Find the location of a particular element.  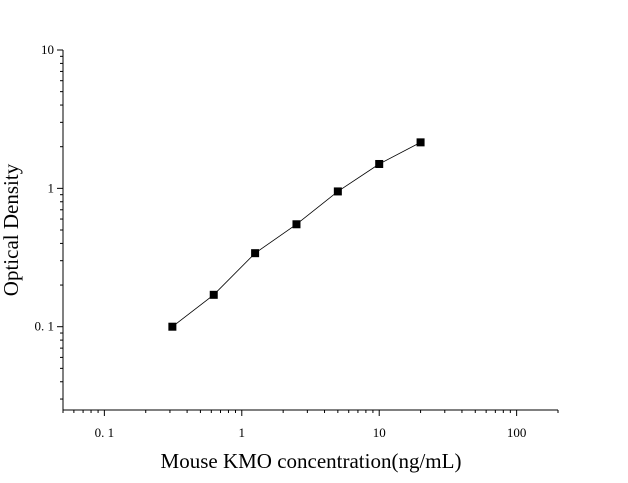

y-axis-label: Optical Density is located at coordinates (11, 229).